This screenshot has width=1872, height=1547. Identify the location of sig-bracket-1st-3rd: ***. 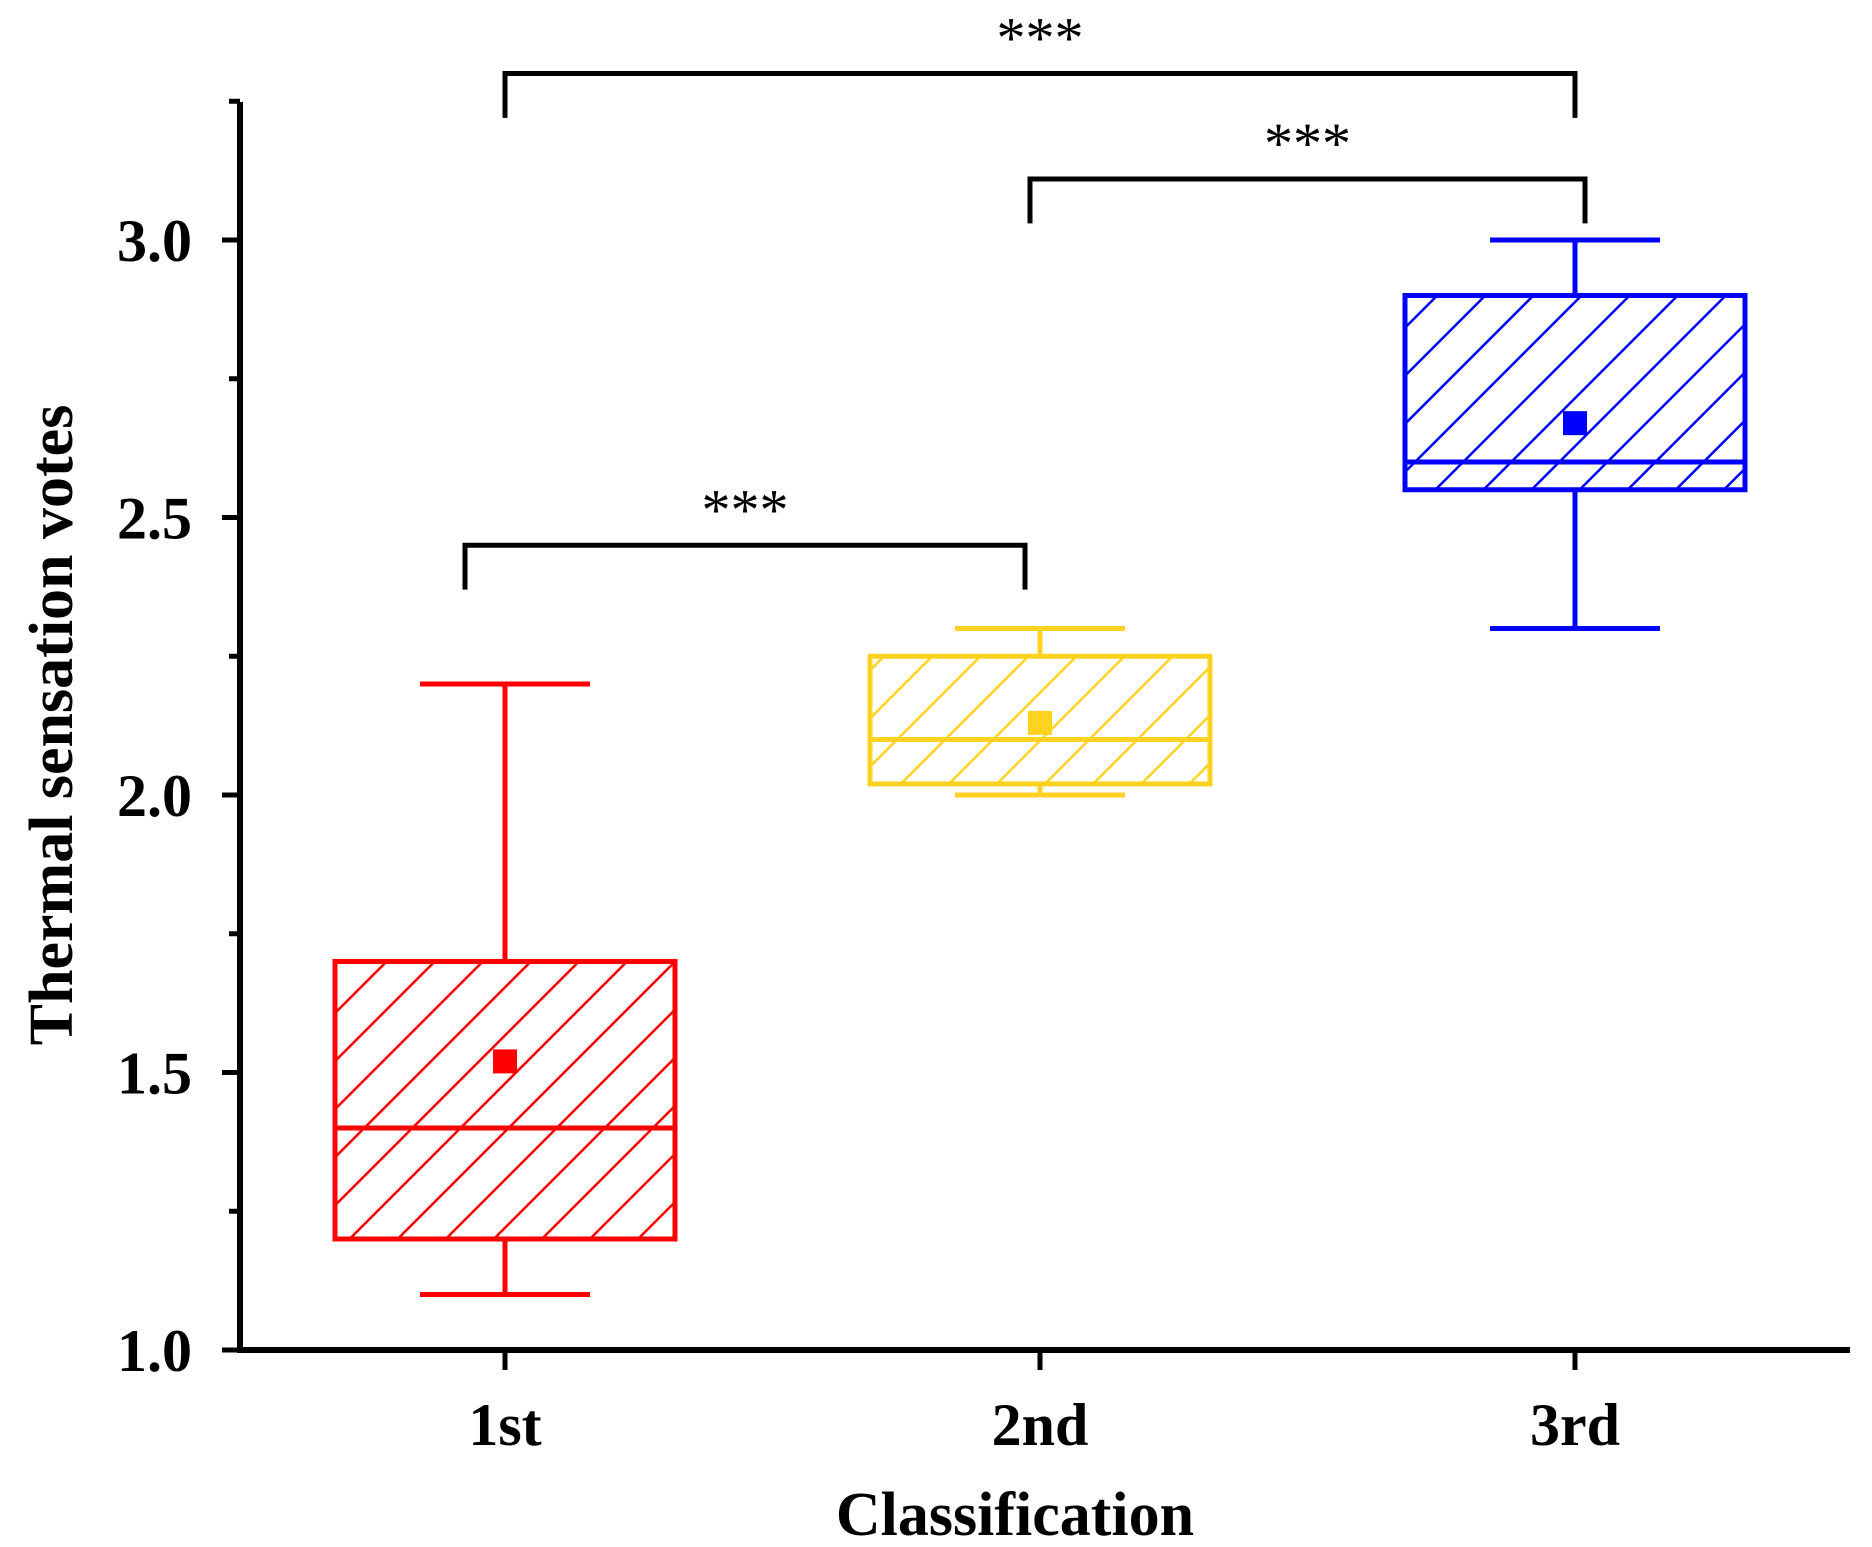
(1040, 62).